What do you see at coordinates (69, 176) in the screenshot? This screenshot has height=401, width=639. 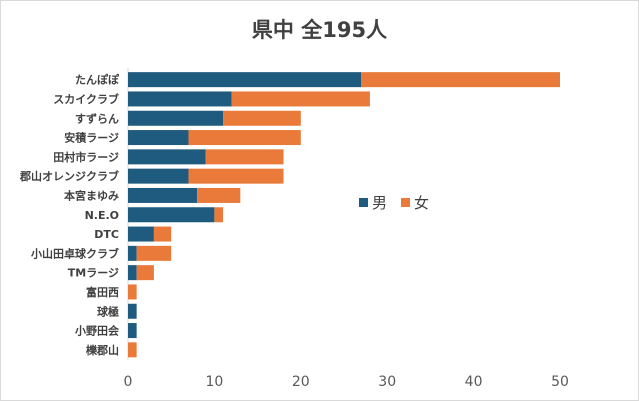 I see `category-label: 郡山オレンジクラブ` at bounding box center [69, 176].